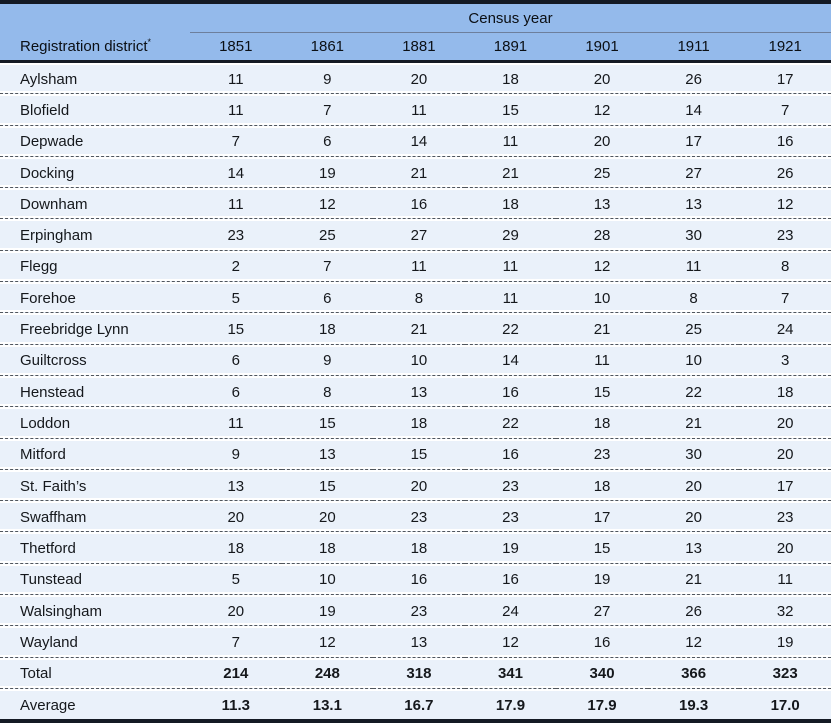 The height and width of the screenshot is (726, 831). What do you see at coordinates (510, 235) in the screenshot?
I see `value-cell: 29` at bounding box center [510, 235].